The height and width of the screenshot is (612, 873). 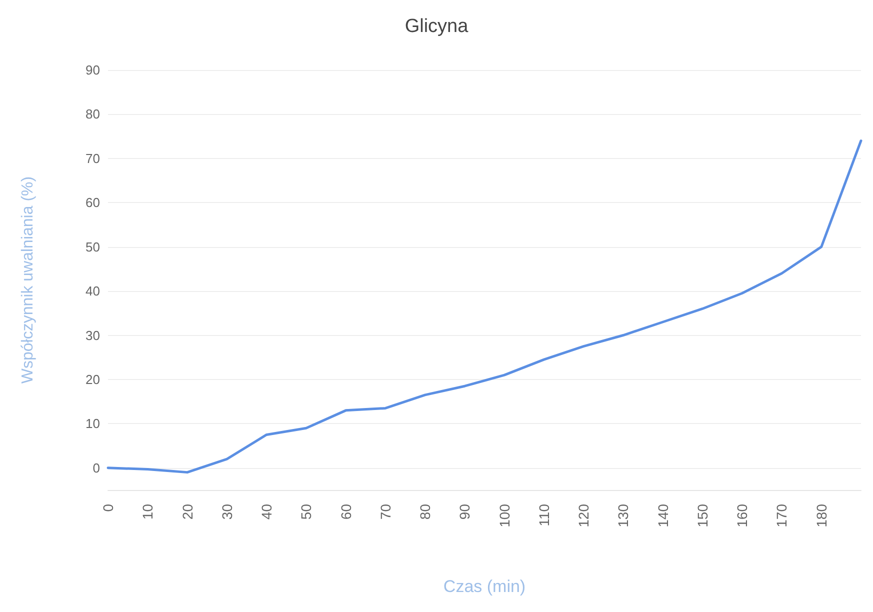 I want to click on x-tick-label: 50, so click(x=306, y=512).